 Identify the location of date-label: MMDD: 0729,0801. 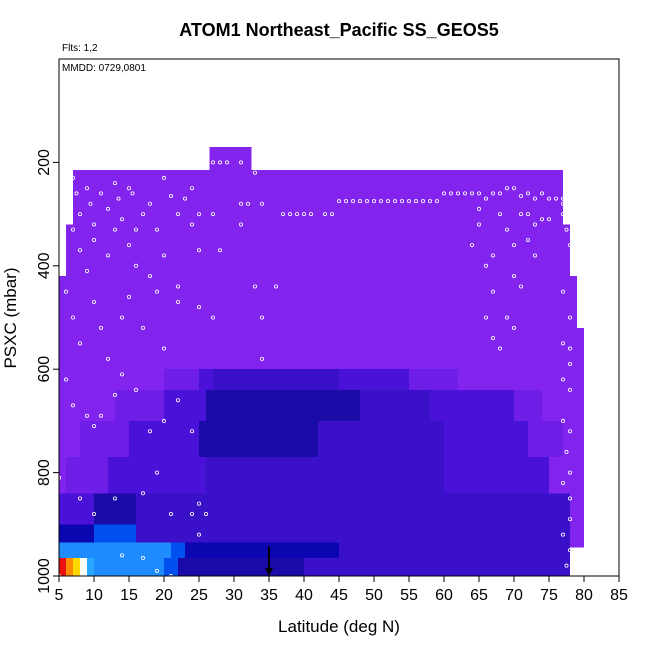
(104, 68).